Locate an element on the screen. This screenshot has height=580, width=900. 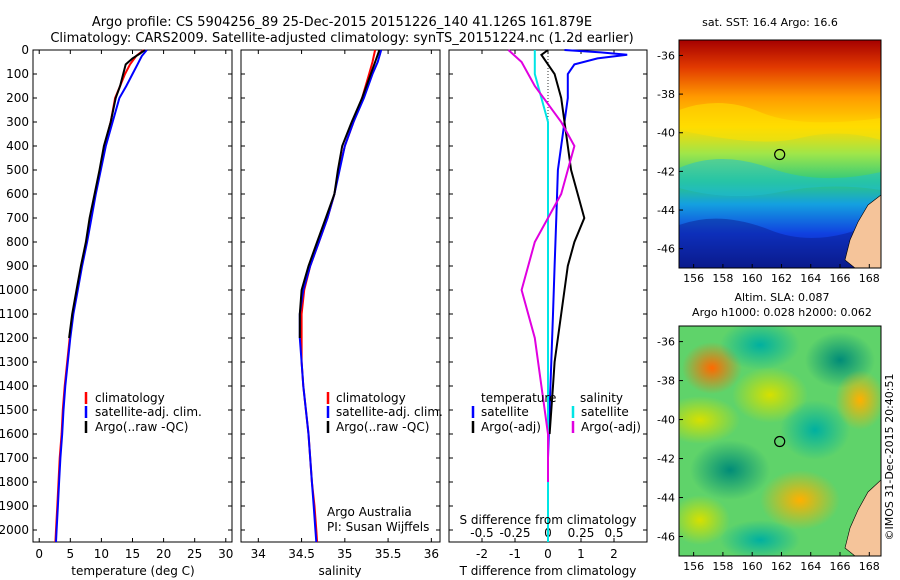
x-tick-label: -2 is located at coordinates (482, 554).